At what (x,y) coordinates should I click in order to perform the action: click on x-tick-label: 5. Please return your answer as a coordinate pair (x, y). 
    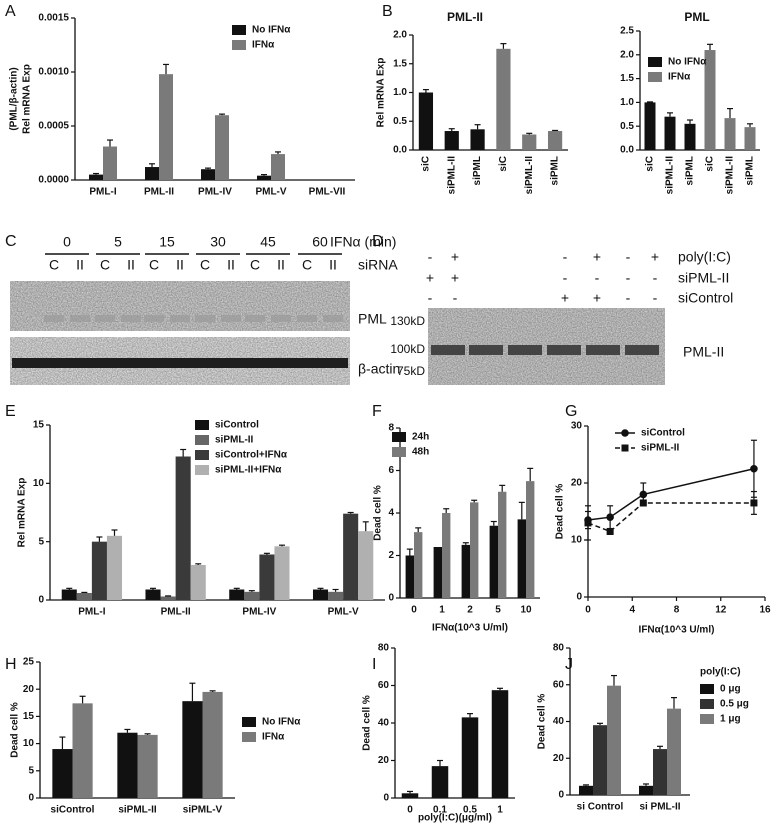
    Looking at the image, I should click on (498, 610).